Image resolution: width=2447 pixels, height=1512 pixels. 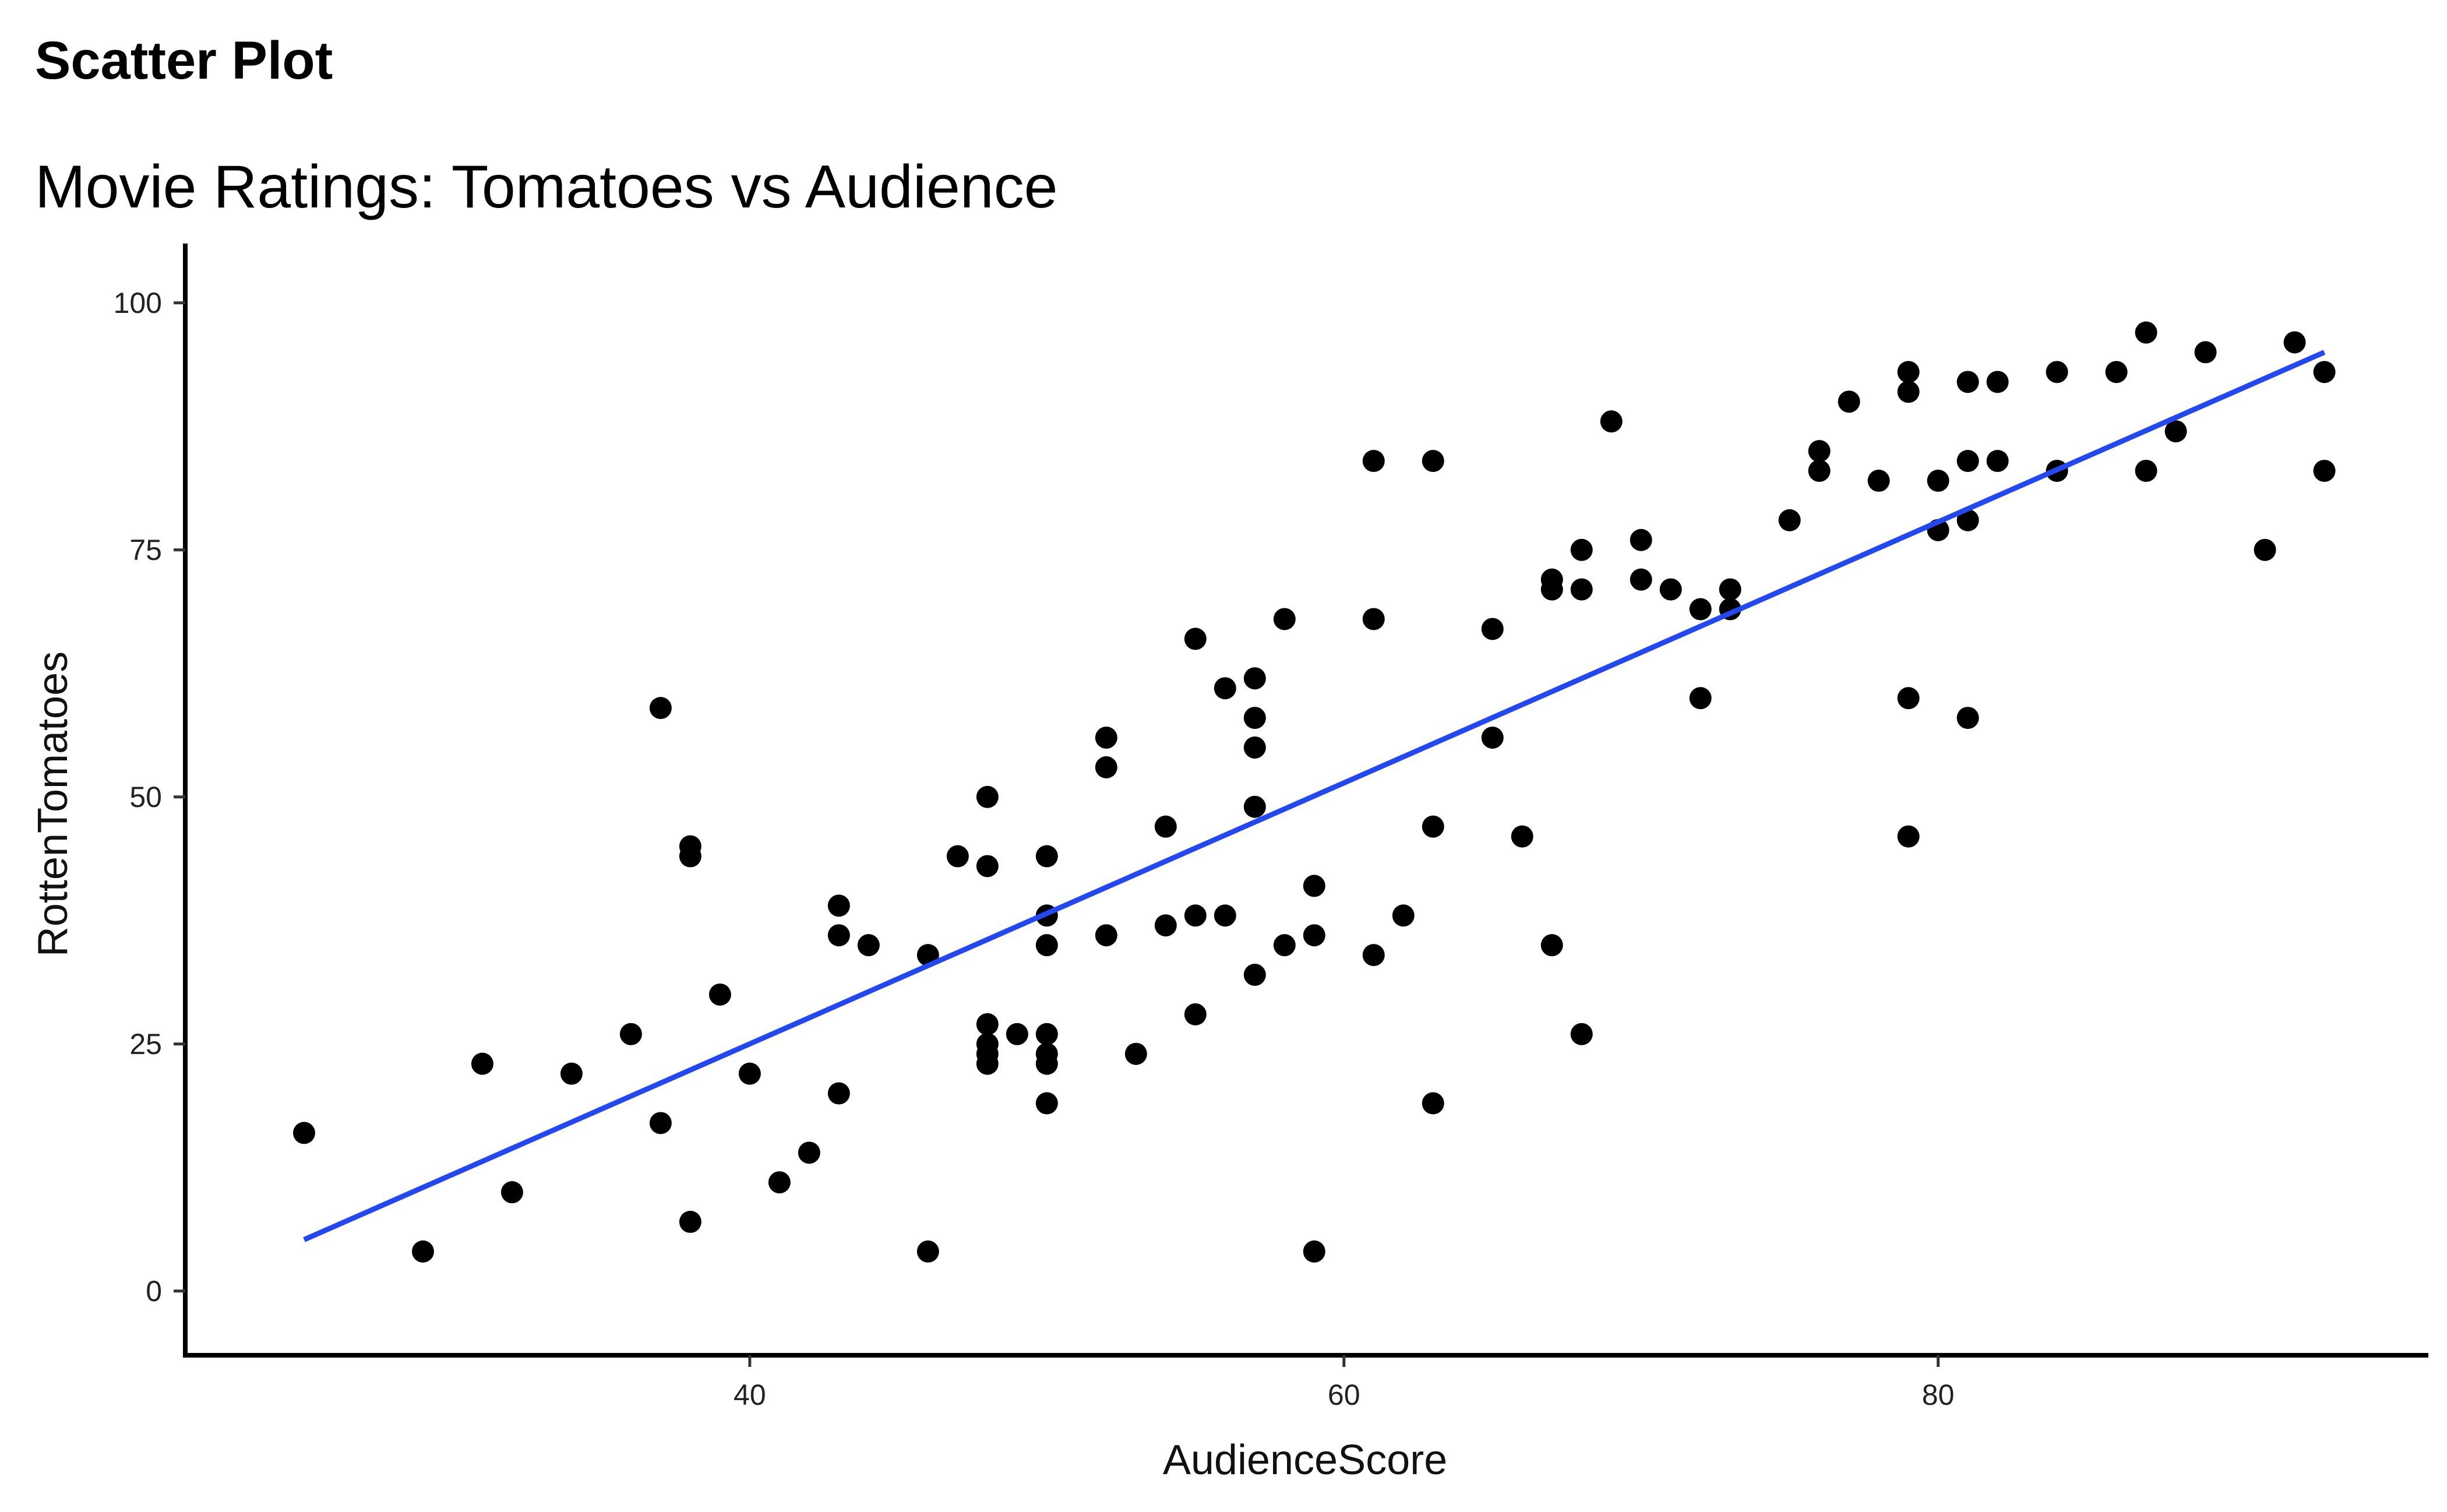 What do you see at coordinates (1344, 1395) in the screenshot?
I see `x-tick-label: 60` at bounding box center [1344, 1395].